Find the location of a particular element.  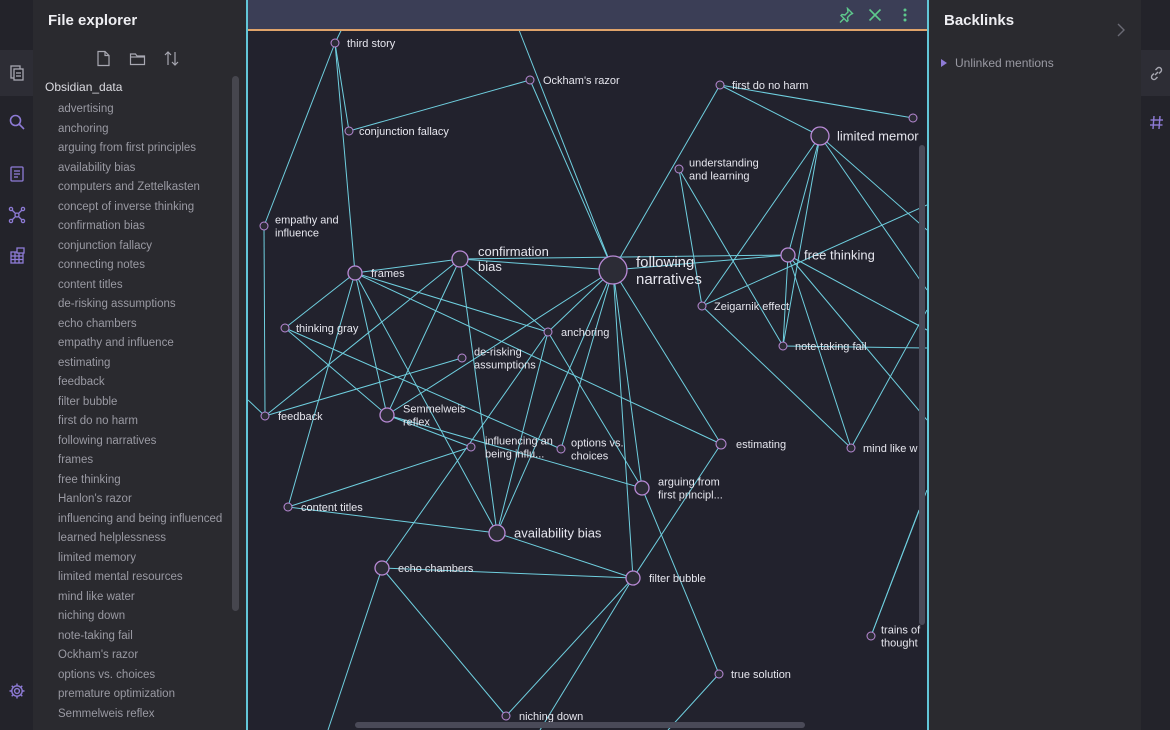

file-item: echo chambers is located at coordinates (97, 323).